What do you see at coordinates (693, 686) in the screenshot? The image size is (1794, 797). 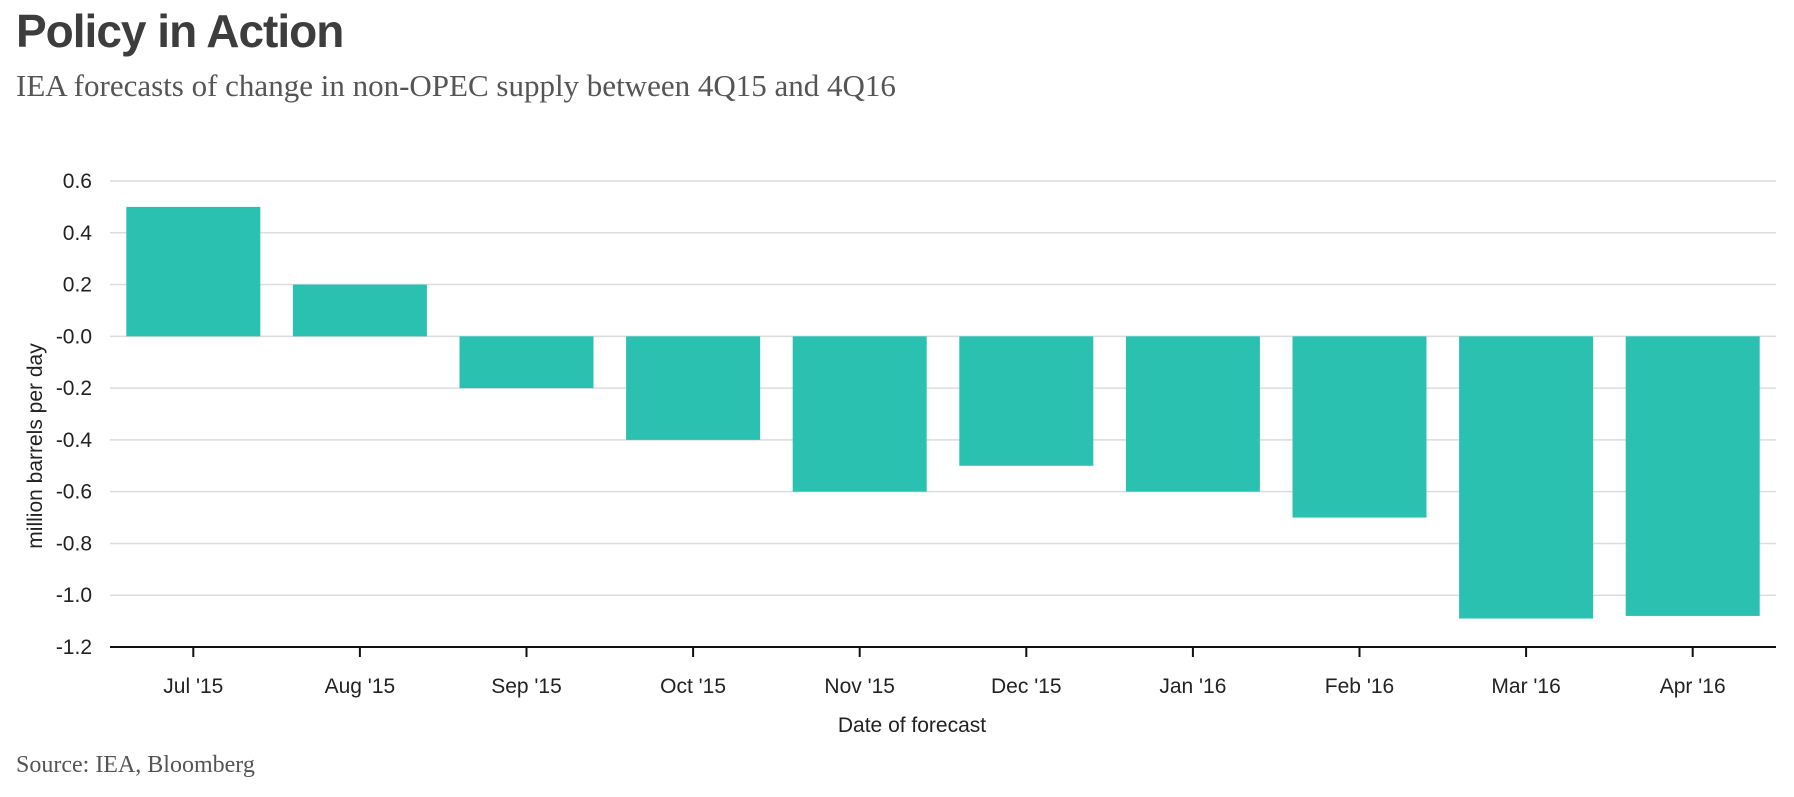 I see `x-tick-label: Oct '15` at bounding box center [693, 686].